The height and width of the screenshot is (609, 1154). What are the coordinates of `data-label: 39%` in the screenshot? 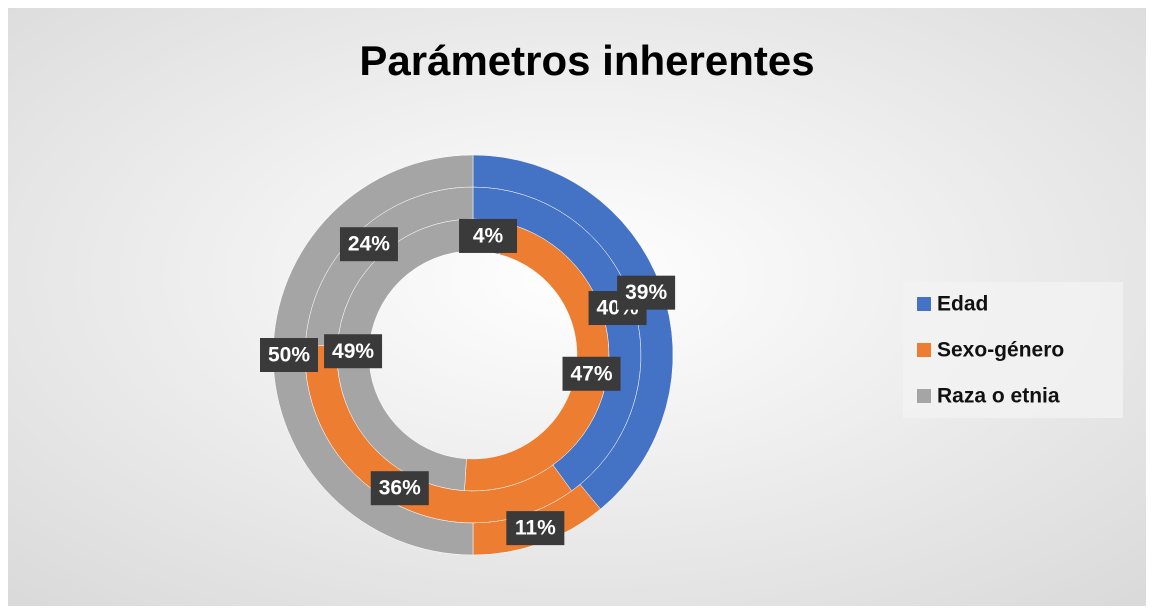 It's located at (646, 292).